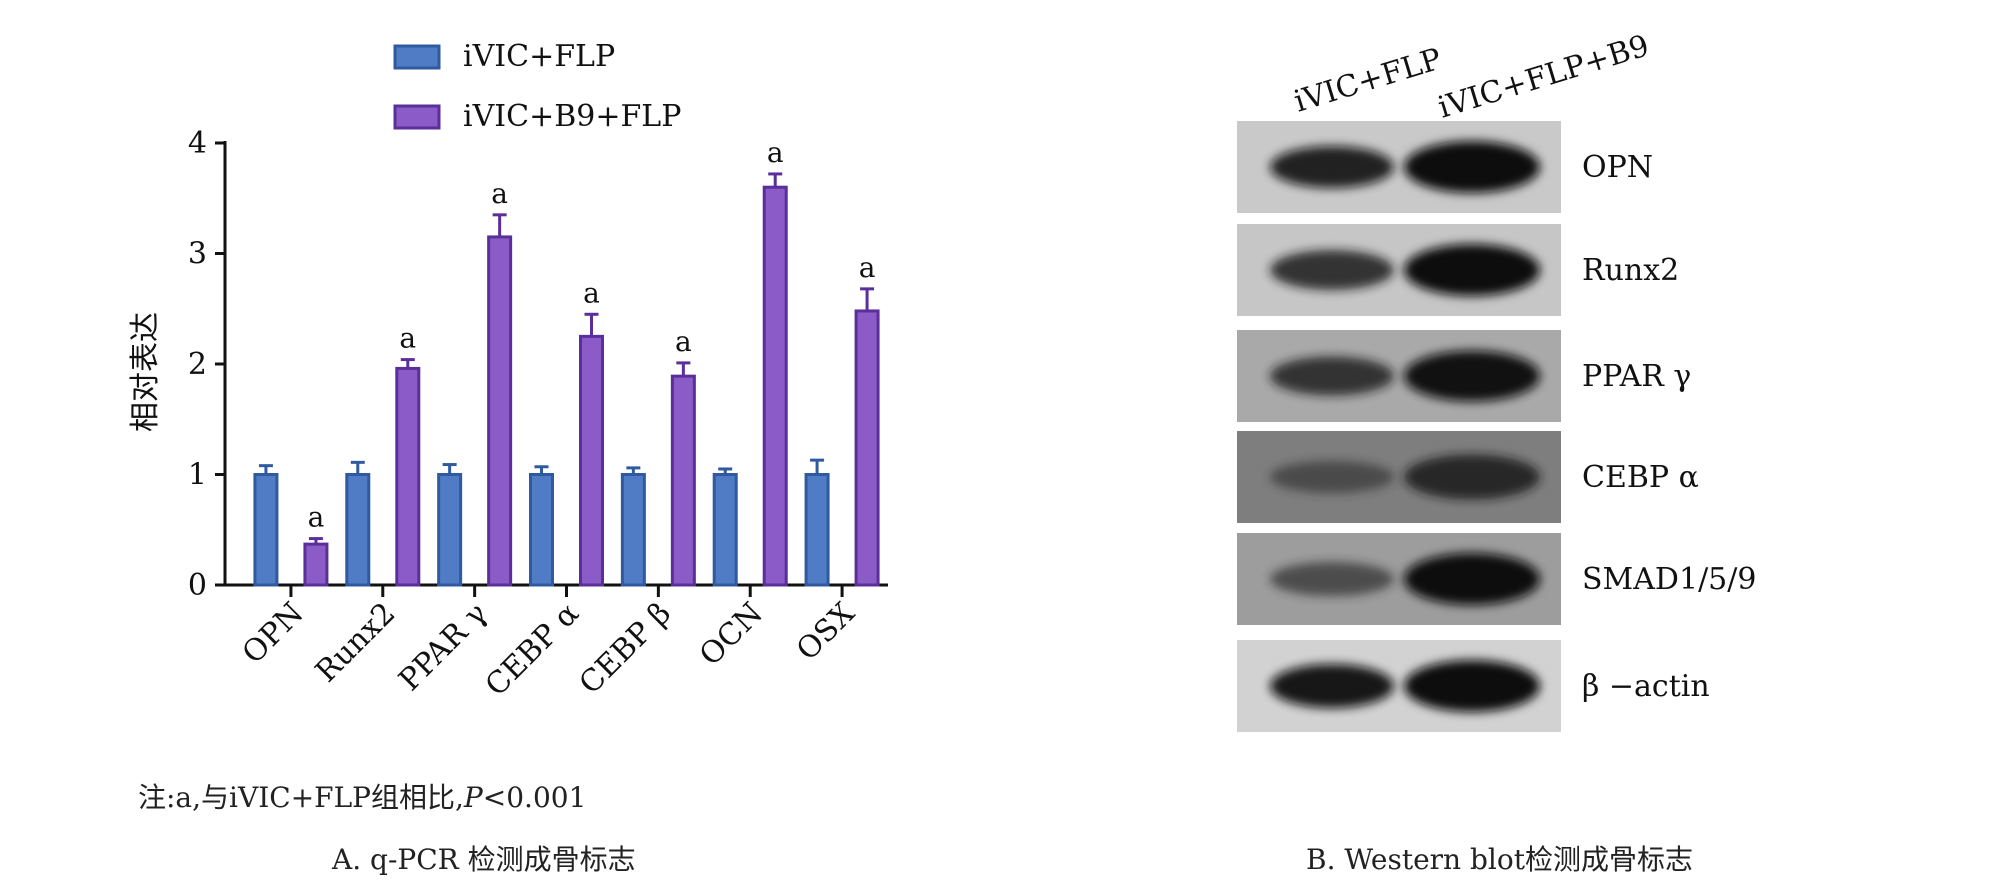 The height and width of the screenshot is (882, 2008). What do you see at coordinates (356, 643) in the screenshot?
I see `x-tick-label: Runx2` at bounding box center [356, 643].